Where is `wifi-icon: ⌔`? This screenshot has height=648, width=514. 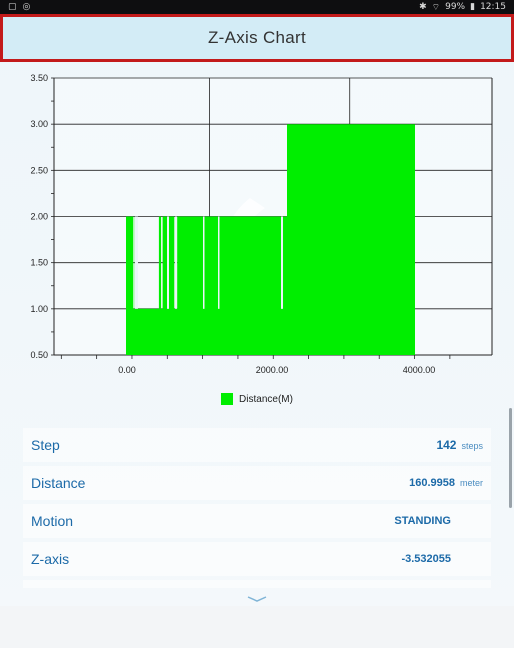
wifi-icon: ⌔ is located at coordinates (436, 7).